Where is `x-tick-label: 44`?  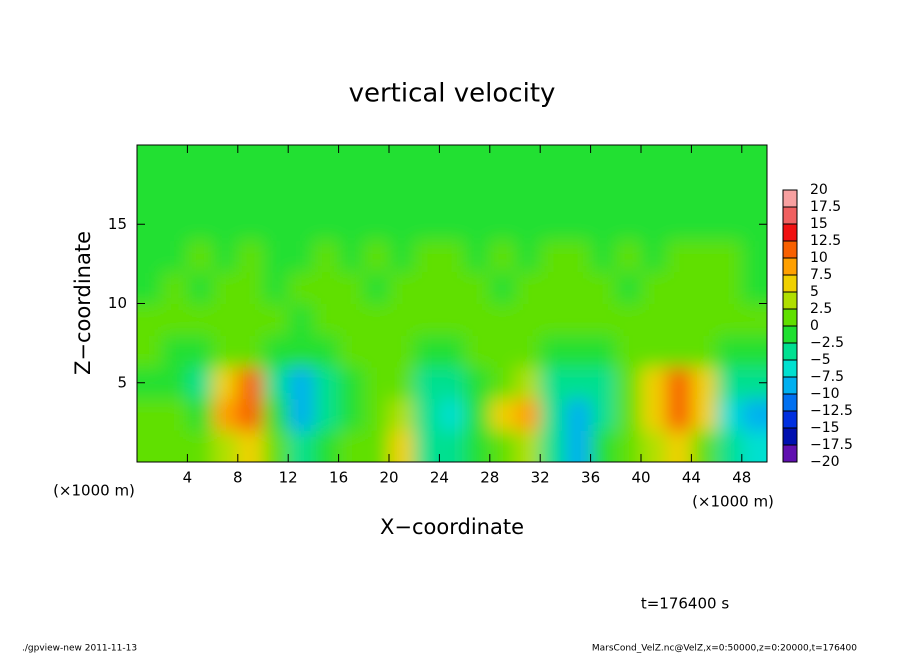
x-tick-label: 44 is located at coordinates (691, 478).